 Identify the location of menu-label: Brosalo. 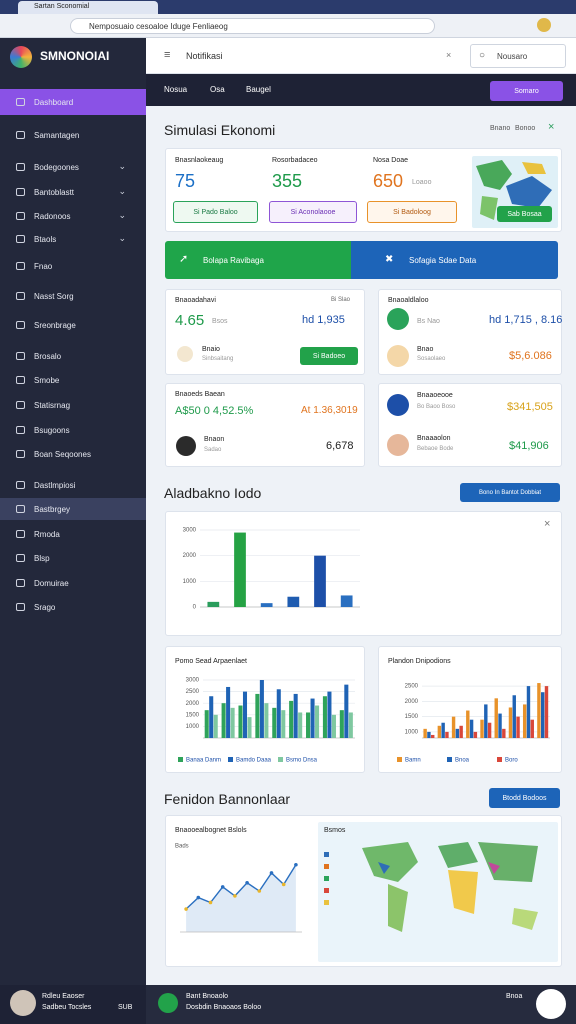
(48, 356).